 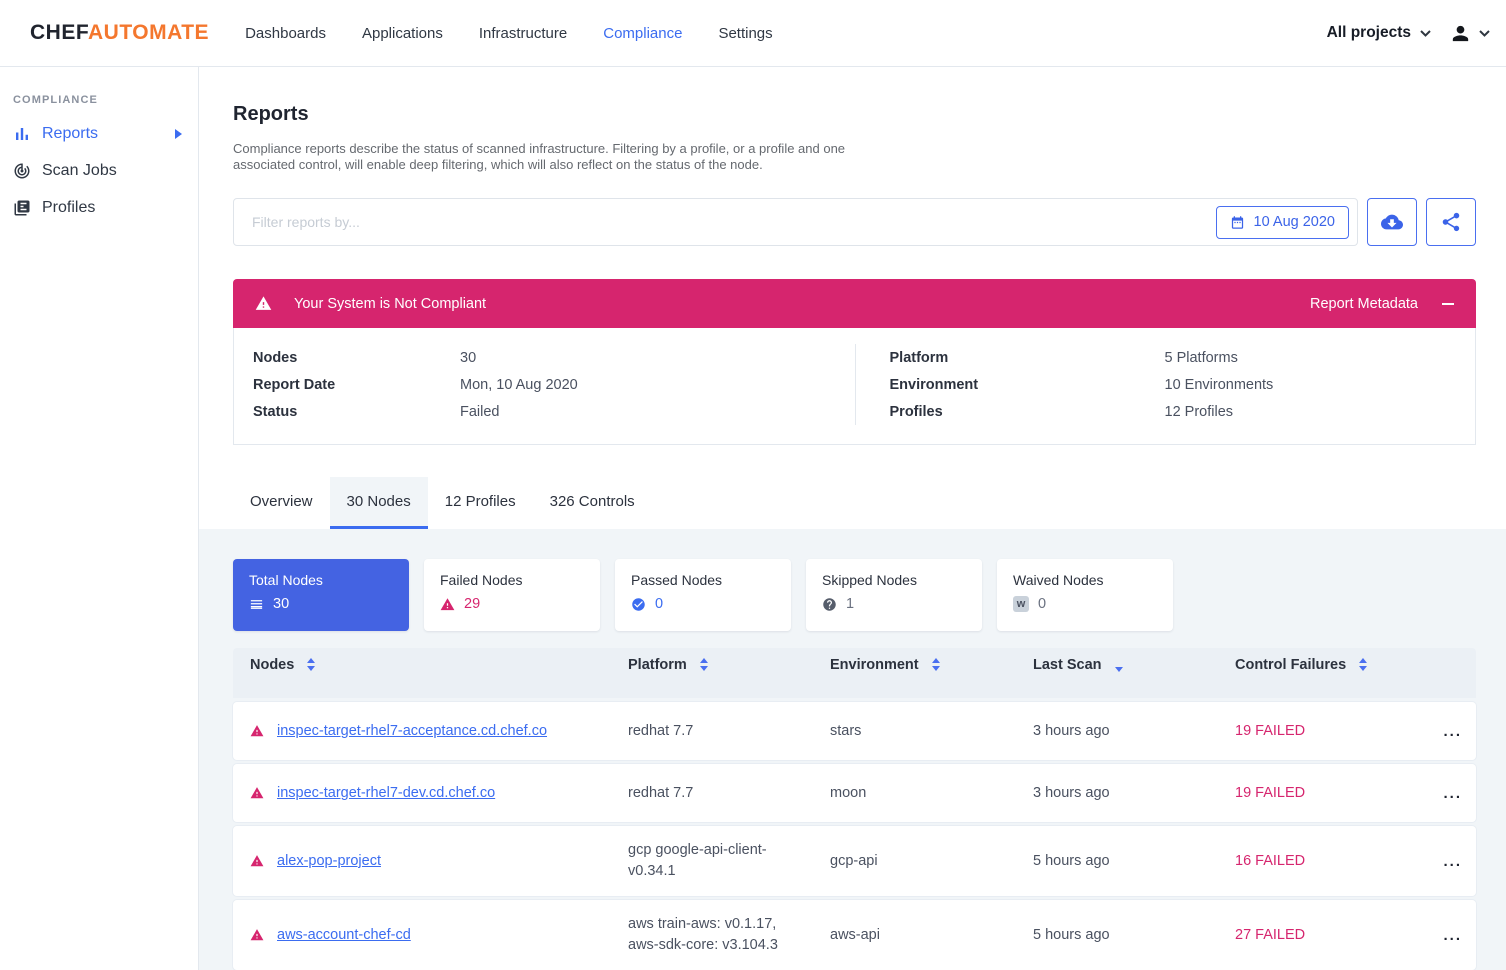 What do you see at coordinates (402, 33) in the screenshot?
I see `nav-link: Applications` at bounding box center [402, 33].